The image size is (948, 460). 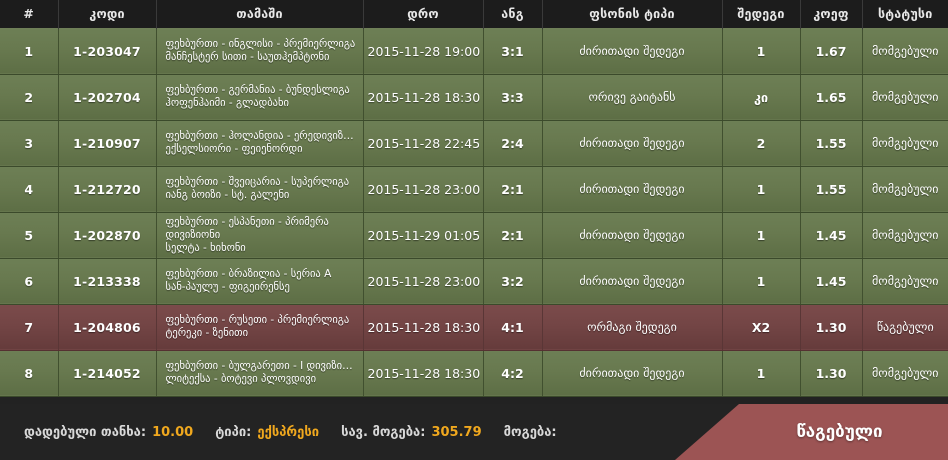 I want to click on stake-summary: დადებული თანხა: 10.00, so click(x=108, y=432).